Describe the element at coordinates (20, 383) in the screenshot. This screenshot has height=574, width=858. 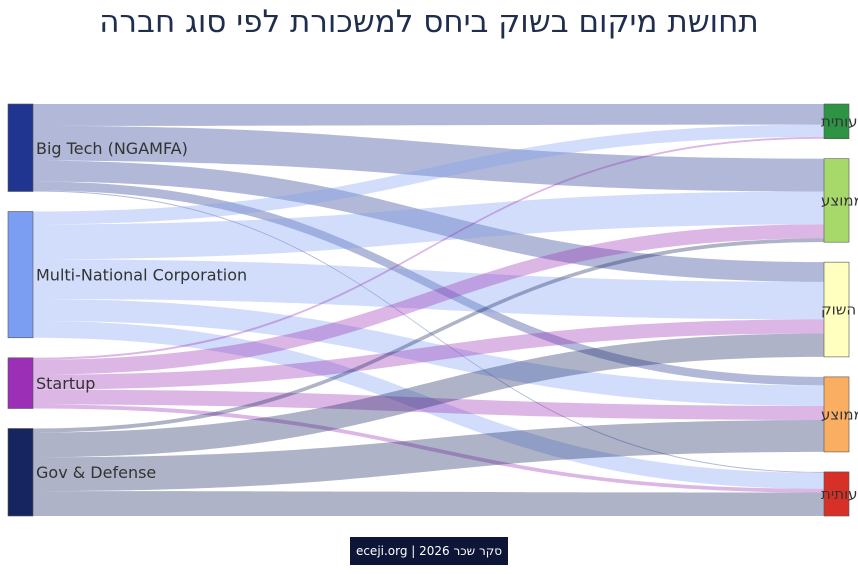
I see `source-node-startup` at that location.